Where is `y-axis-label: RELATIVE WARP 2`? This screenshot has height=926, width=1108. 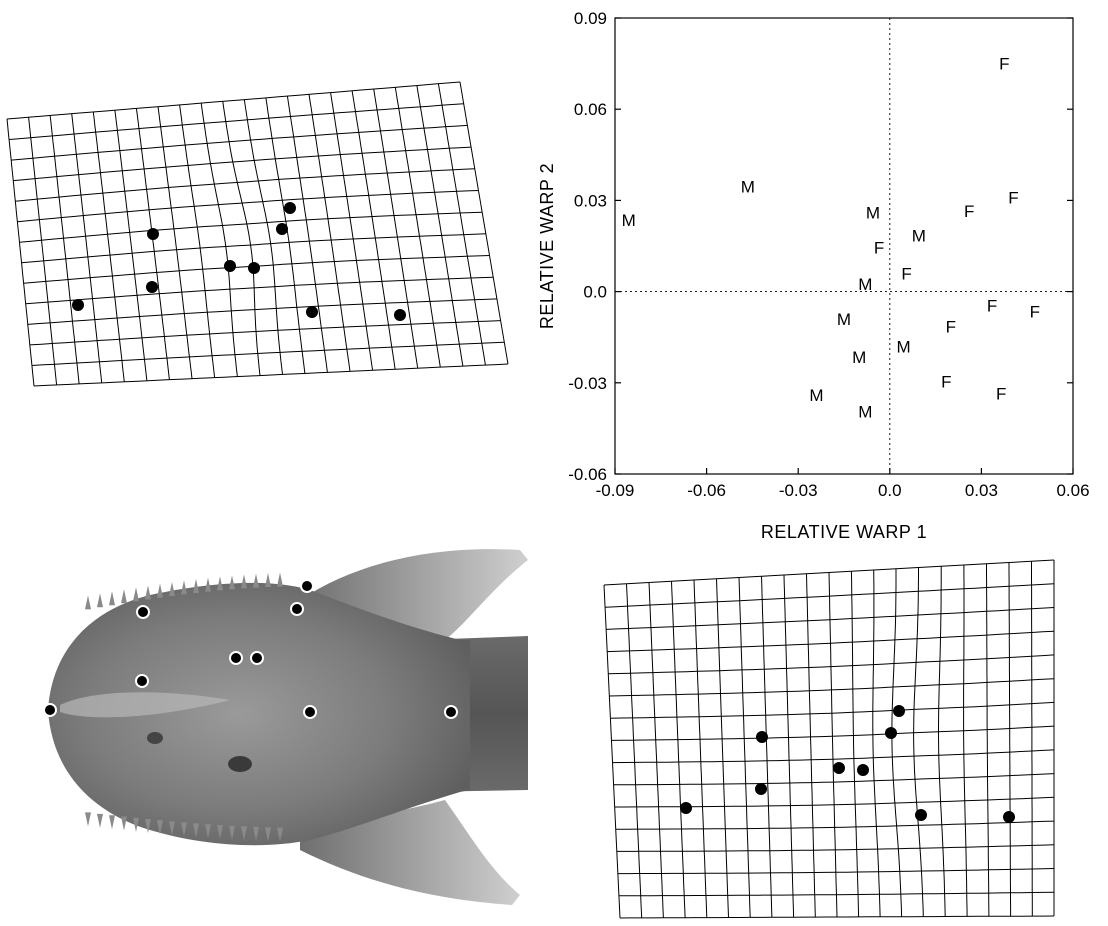
y-axis-label: RELATIVE WARP 2 is located at coordinates (547, 246).